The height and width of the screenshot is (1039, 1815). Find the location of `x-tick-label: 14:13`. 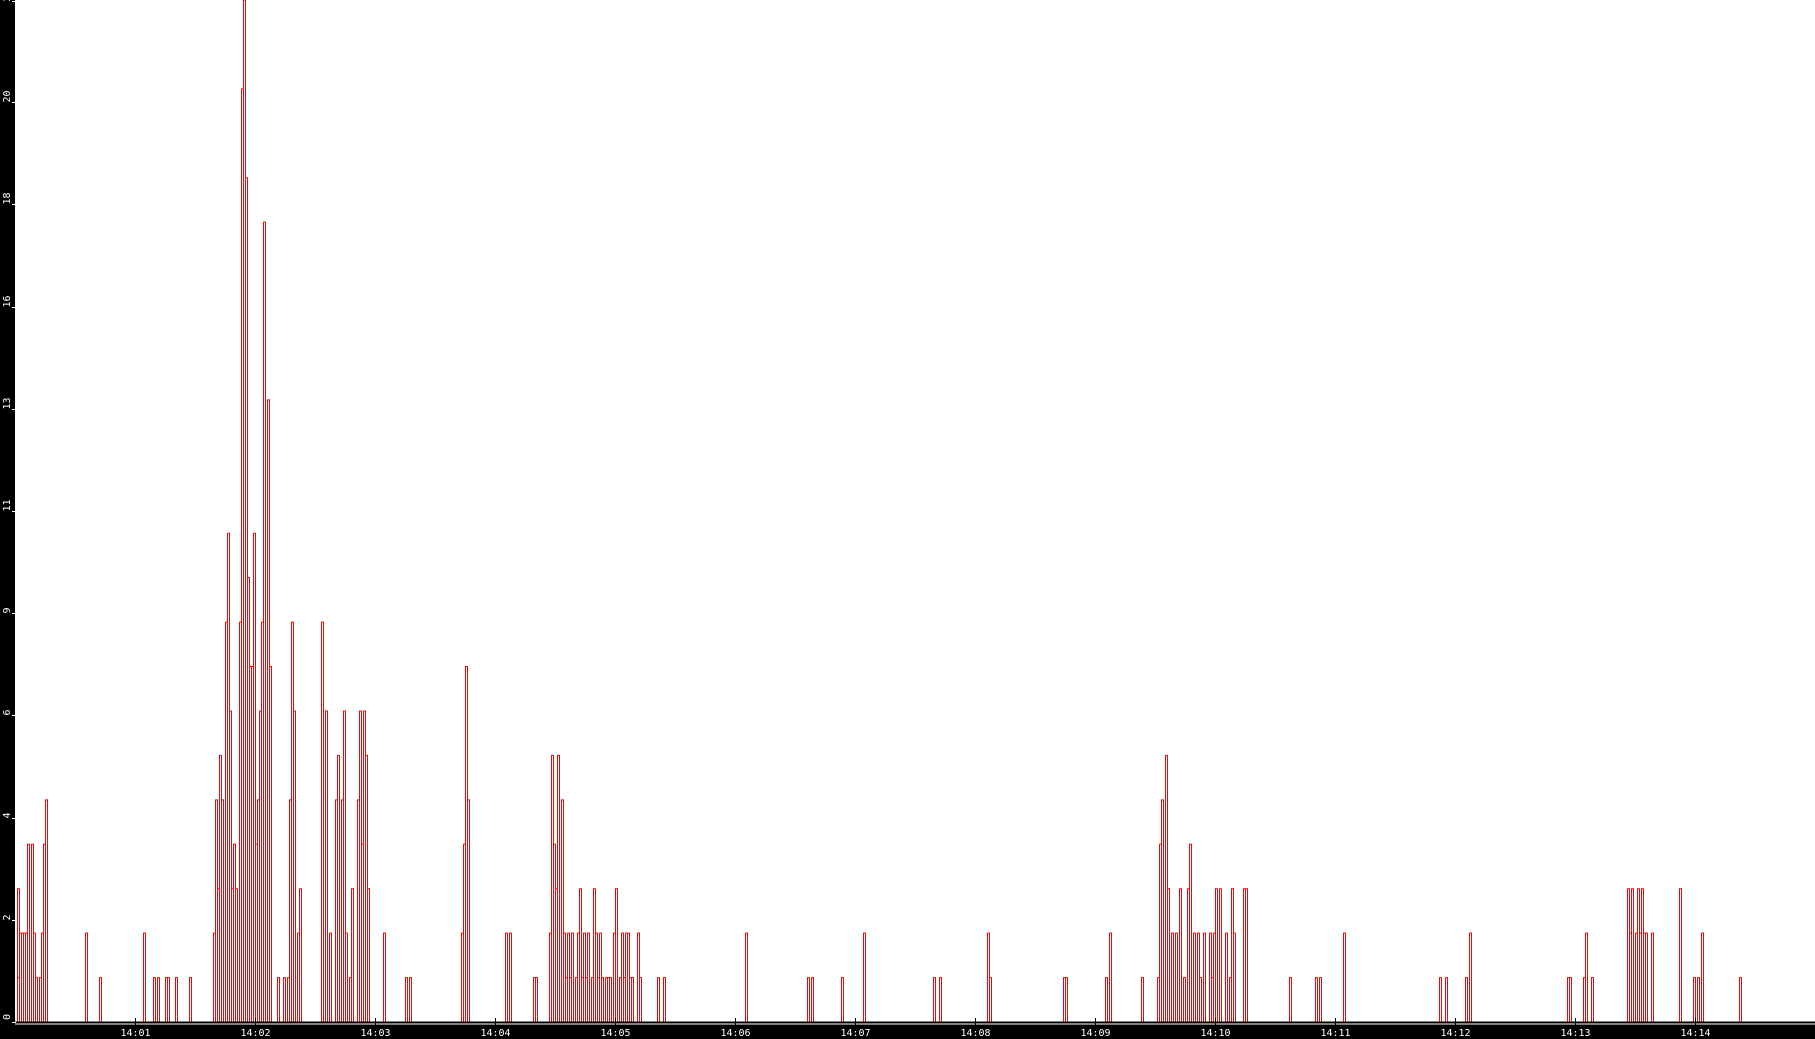

x-tick-label: 14:13 is located at coordinates (1575, 1033).